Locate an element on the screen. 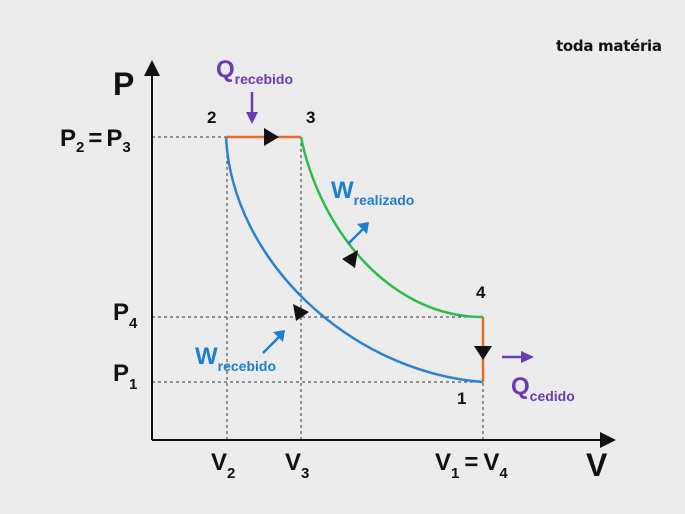 This screenshot has width=685, height=514. w-recebido-arrow-head is located at coordinates (279, 336).